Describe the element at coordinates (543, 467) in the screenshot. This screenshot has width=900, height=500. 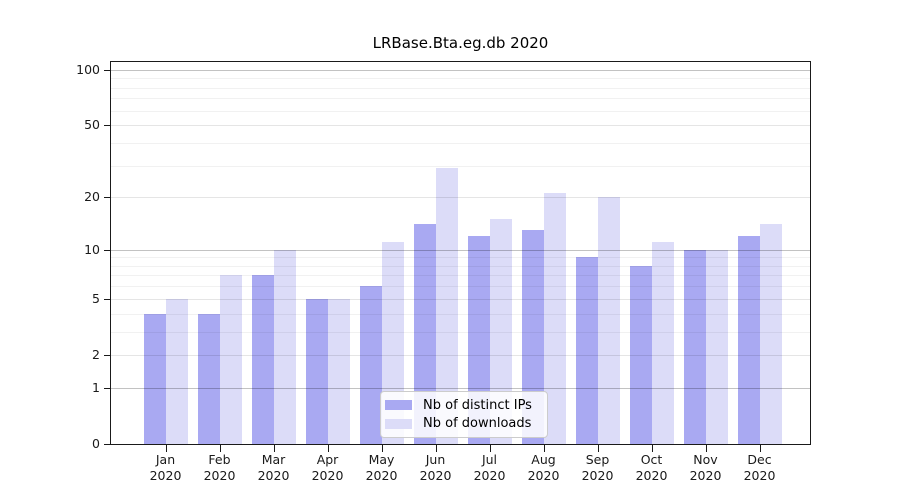
I see `x-tick-label: Aug 2020` at that location.